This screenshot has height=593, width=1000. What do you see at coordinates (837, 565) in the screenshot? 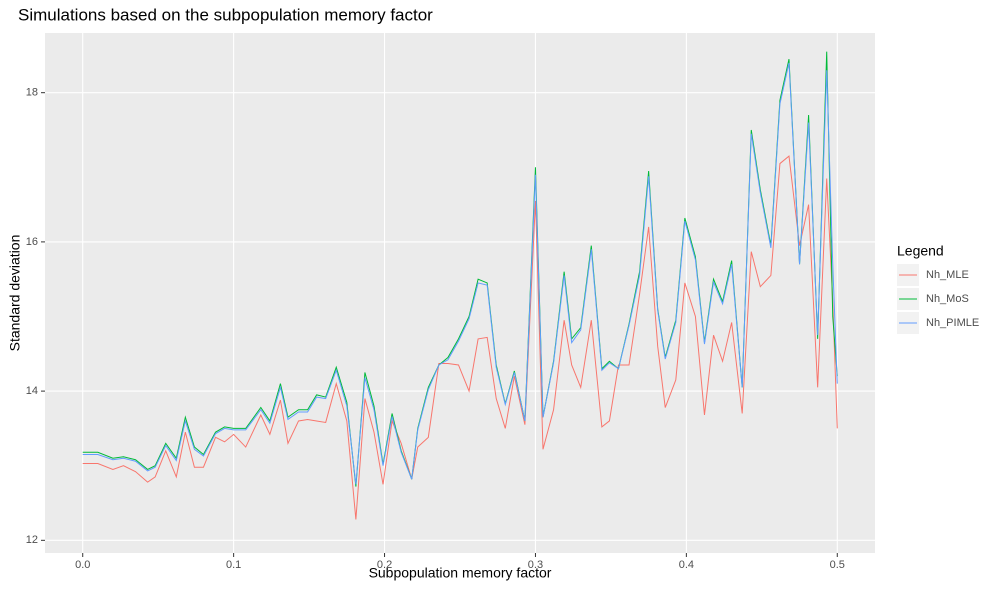
I see `x-tick-label: 0.5` at bounding box center [837, 565].